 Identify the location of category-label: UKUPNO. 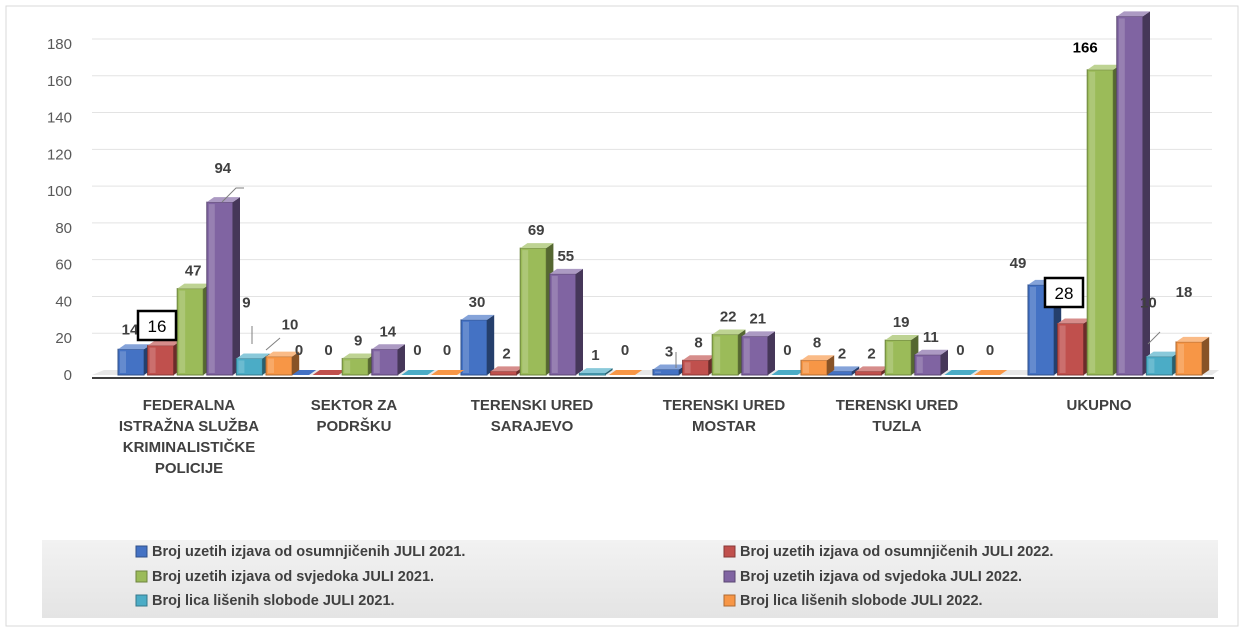
(1098, 405).